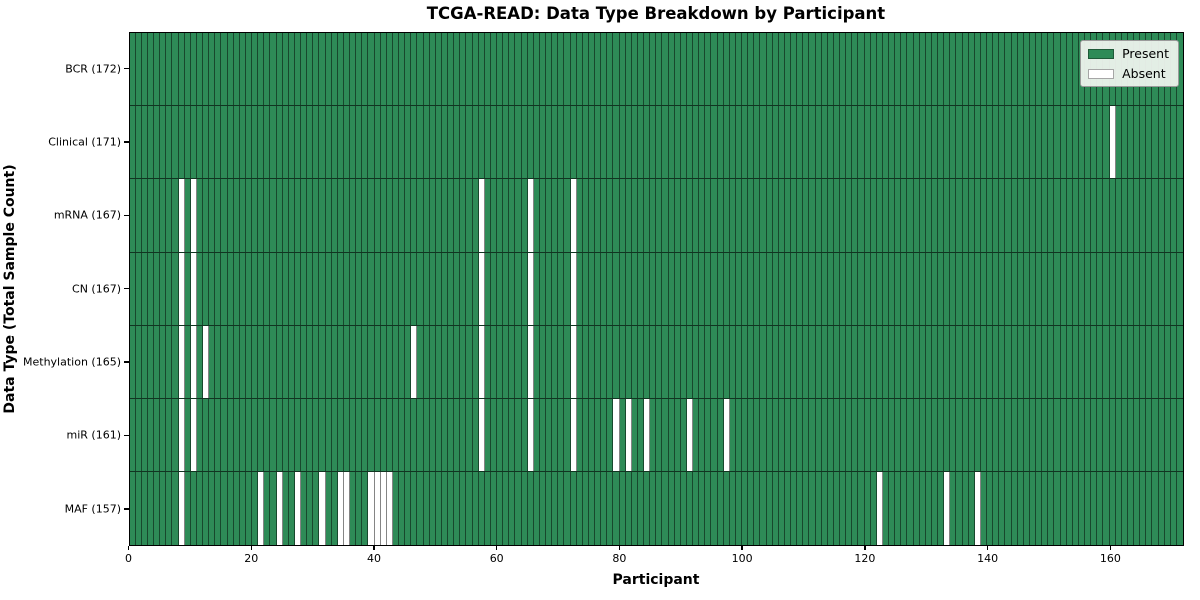  Describe the element at coordinates (93, 69) in the screenshot. I see `y-tick-label: BCR (172)` at that location.